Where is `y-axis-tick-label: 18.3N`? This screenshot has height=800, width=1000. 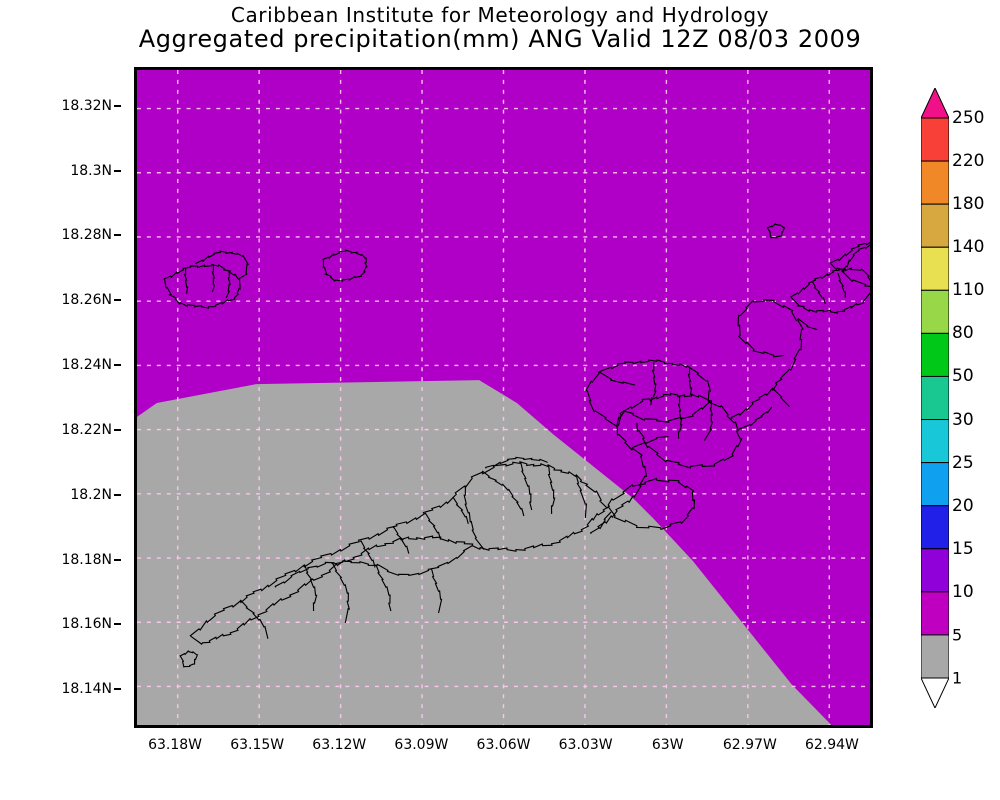
y-axis-tick-label: 18.3N is located at coordinates (91, 170).